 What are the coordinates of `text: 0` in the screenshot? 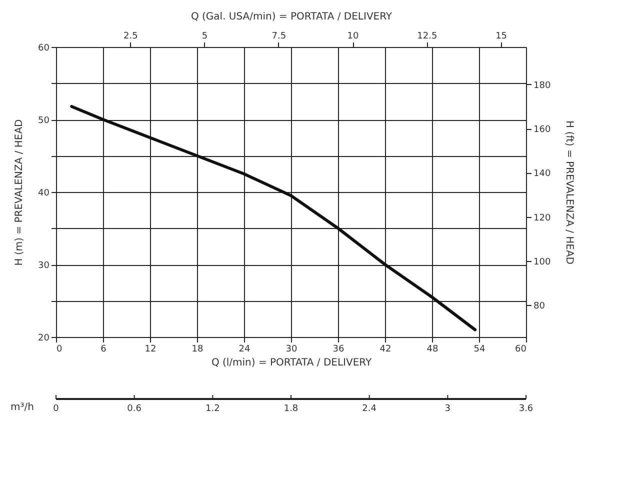 It's located at (56, 409).